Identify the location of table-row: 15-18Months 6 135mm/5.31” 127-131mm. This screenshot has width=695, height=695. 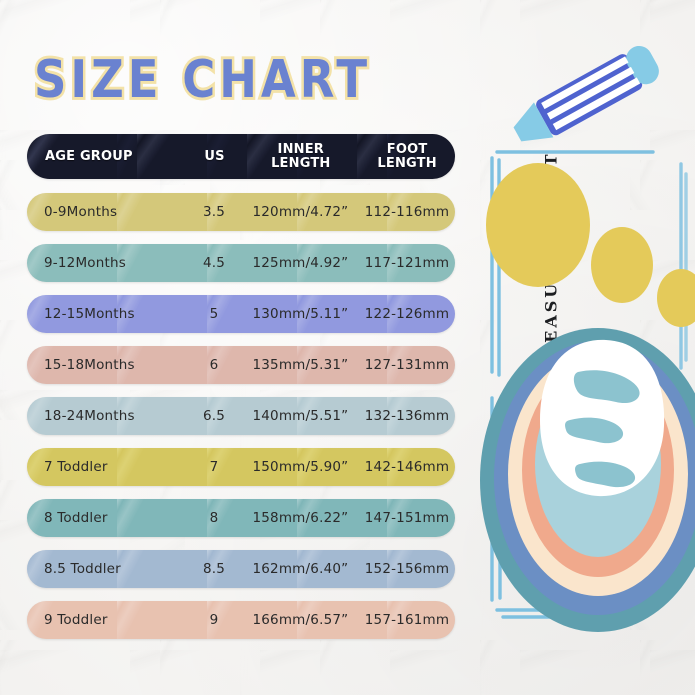
(241, 365).